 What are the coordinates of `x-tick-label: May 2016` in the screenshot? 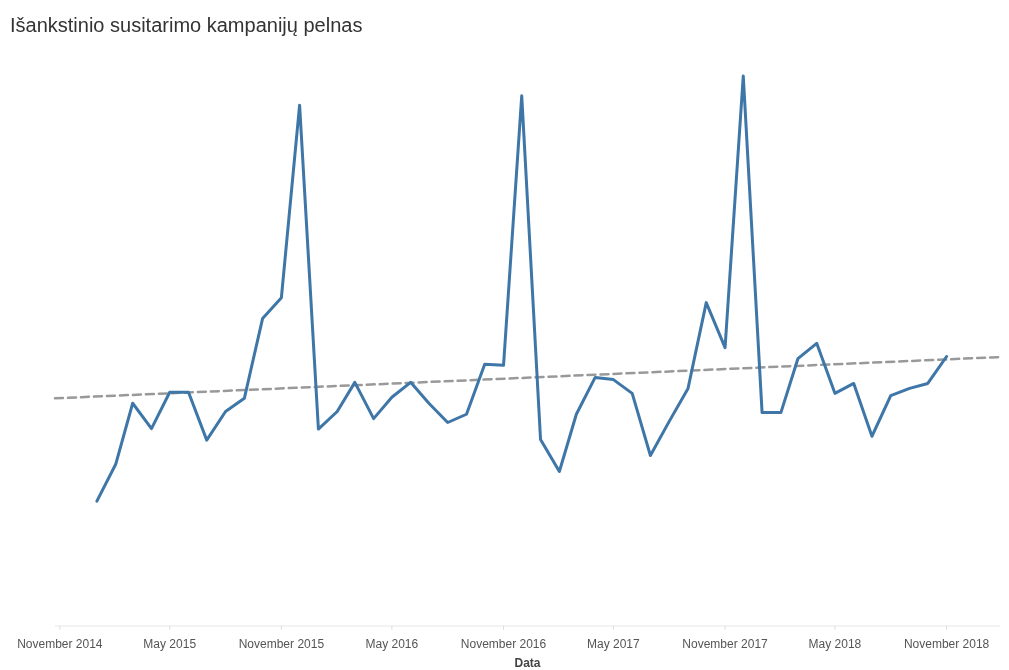 It's located at (392, 644).